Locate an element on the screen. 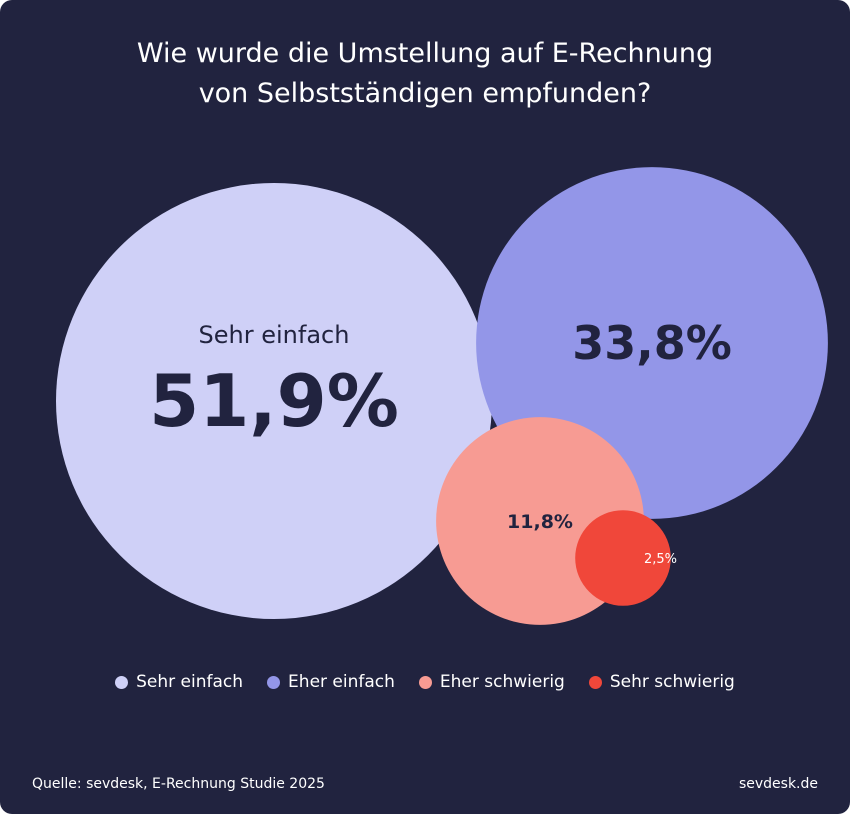 This screenshot has width=850, height=814. legend-label-sehr-schwierig: Sehr schwierig is located at coordinates (672, 682).